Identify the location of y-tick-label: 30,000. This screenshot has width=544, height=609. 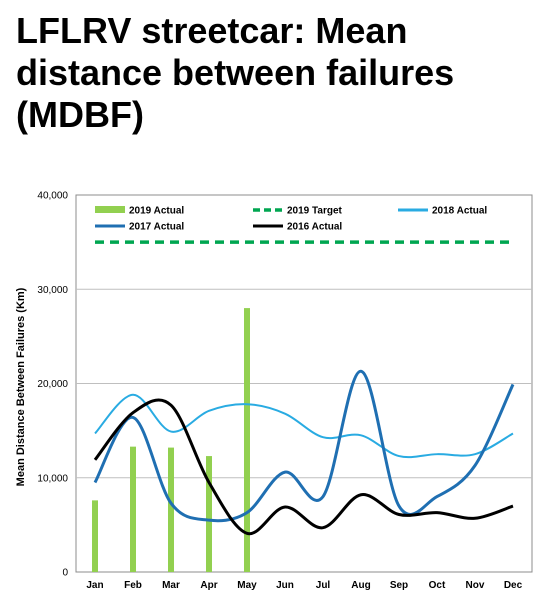
(52, 290).